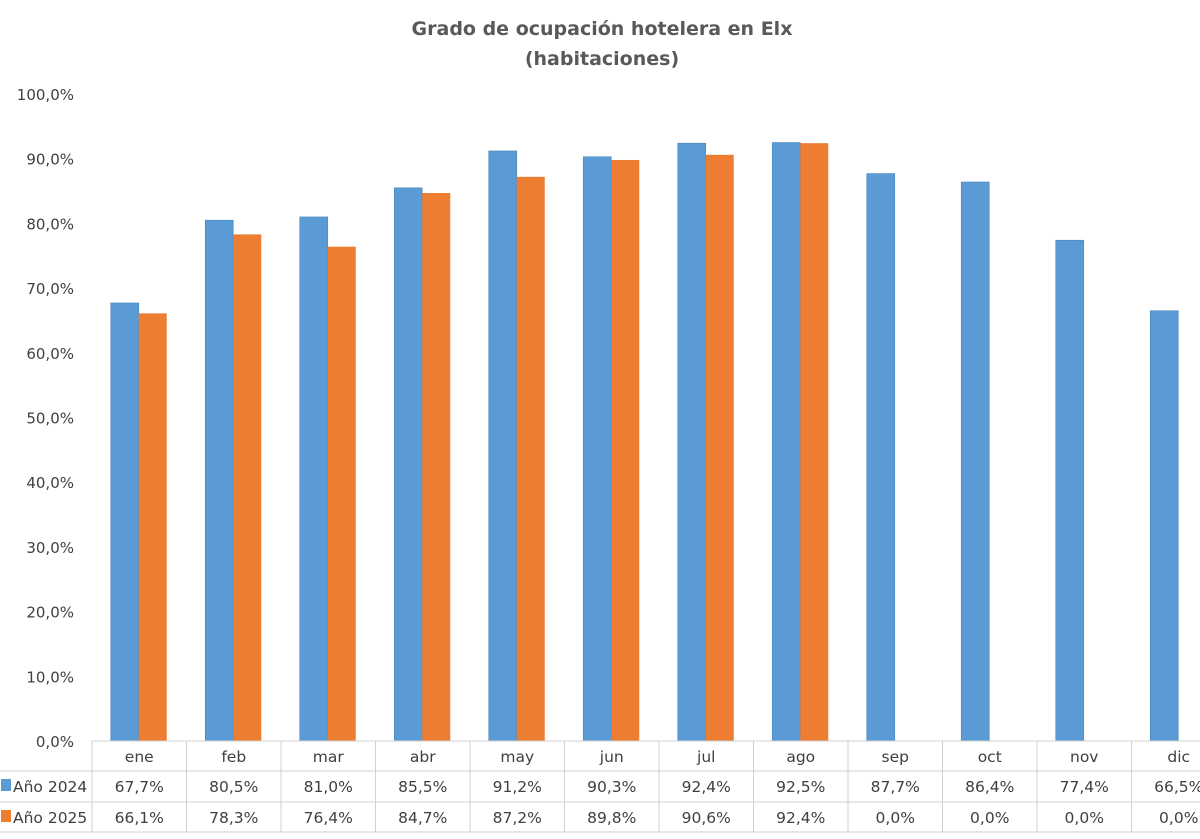 Image resolution: width=1200 pixels, height=839 pixels. I want to click on bar-año-2025-abr, so click(436, 467).